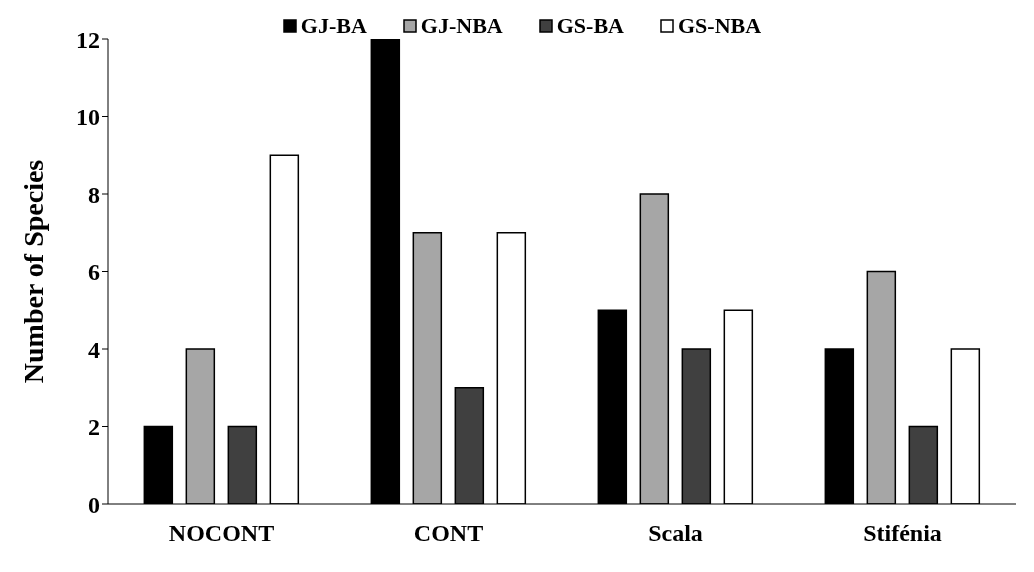 The width and height of the screenshot is (1034, 572). What do you see at coordinates (94, 349) in the screenshot?
I see `y-tick-label: 4` at bounding box center [94, 349].